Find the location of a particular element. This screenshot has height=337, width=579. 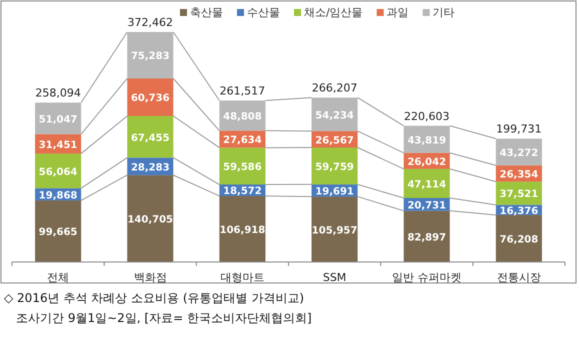

total-label: 199,731 is located at coordinates (519, 129).